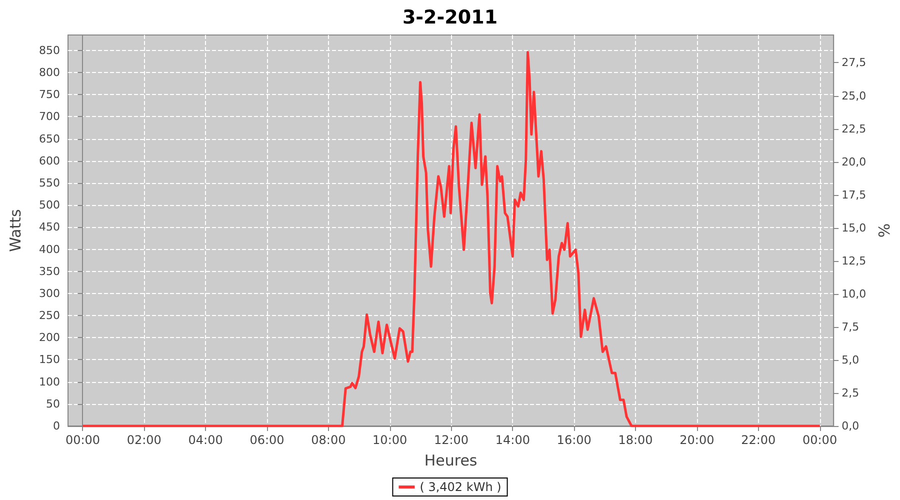 This screenshot has height=500, width=900. I want to click on x-tick-label: 08:00, so click(328, 440).